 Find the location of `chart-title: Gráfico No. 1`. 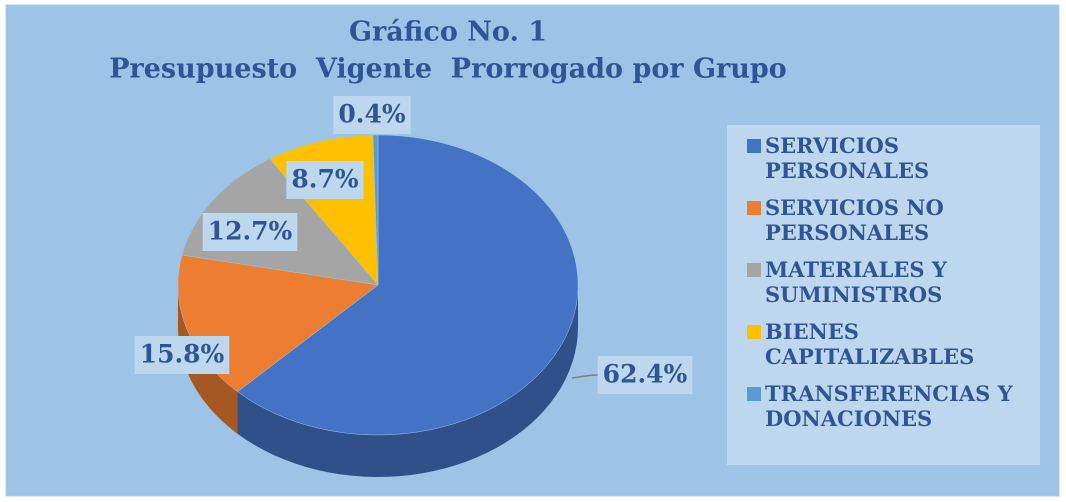

chart-title: Gráfico No. 1 is located at coordinates (448, 32).